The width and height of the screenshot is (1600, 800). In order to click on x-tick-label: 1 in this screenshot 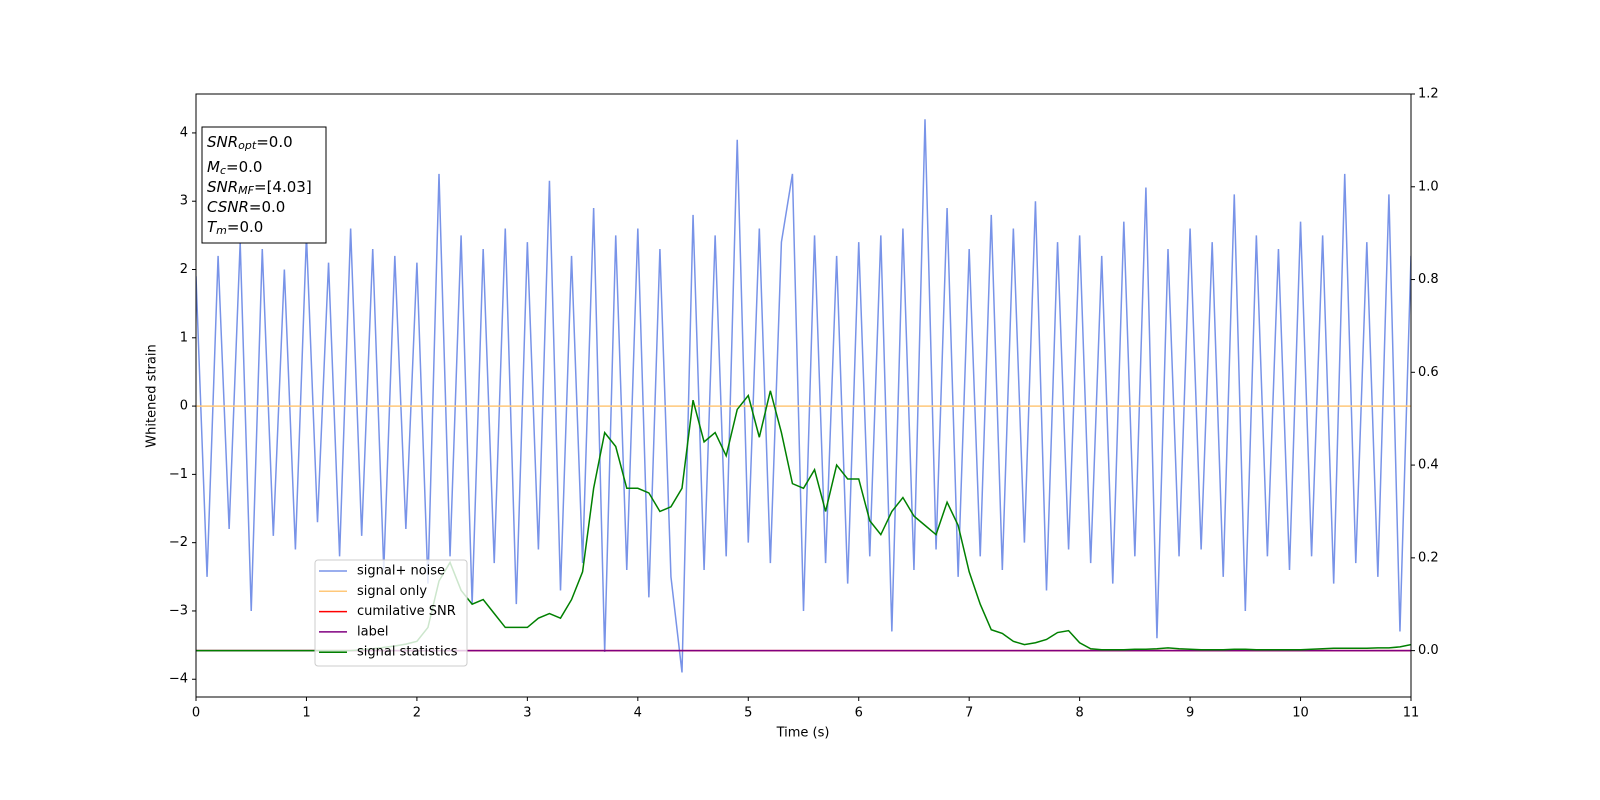, I will do `click(306, 713)`.